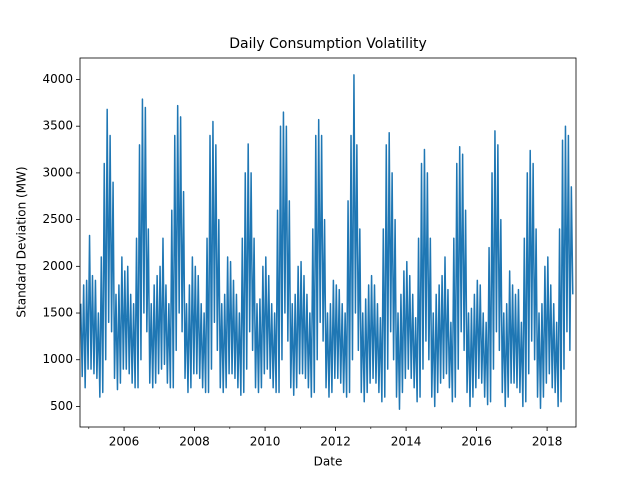  Describe the element at coordinates (476, 442) in the screenshot. I see `x-tick-label: 2016` at that location.